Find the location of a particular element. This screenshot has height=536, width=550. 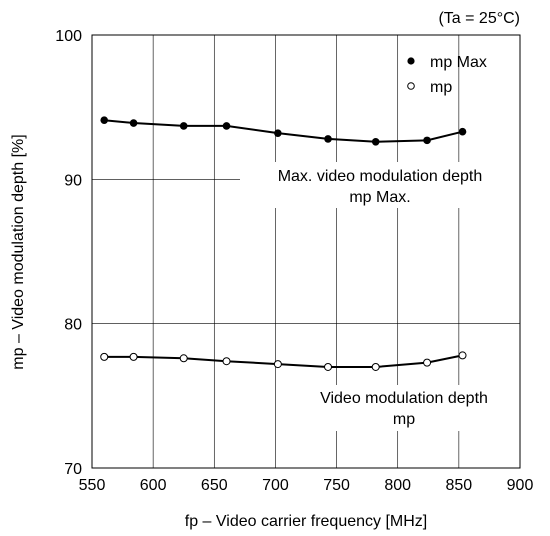

y-tick-label: 80 is located at coordinates (73, 325).